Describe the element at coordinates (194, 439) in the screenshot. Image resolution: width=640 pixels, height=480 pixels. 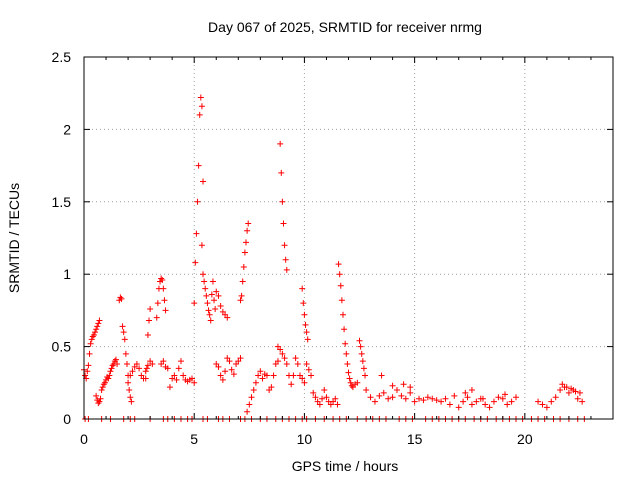
I see `x-tick-label: 5` at that location.